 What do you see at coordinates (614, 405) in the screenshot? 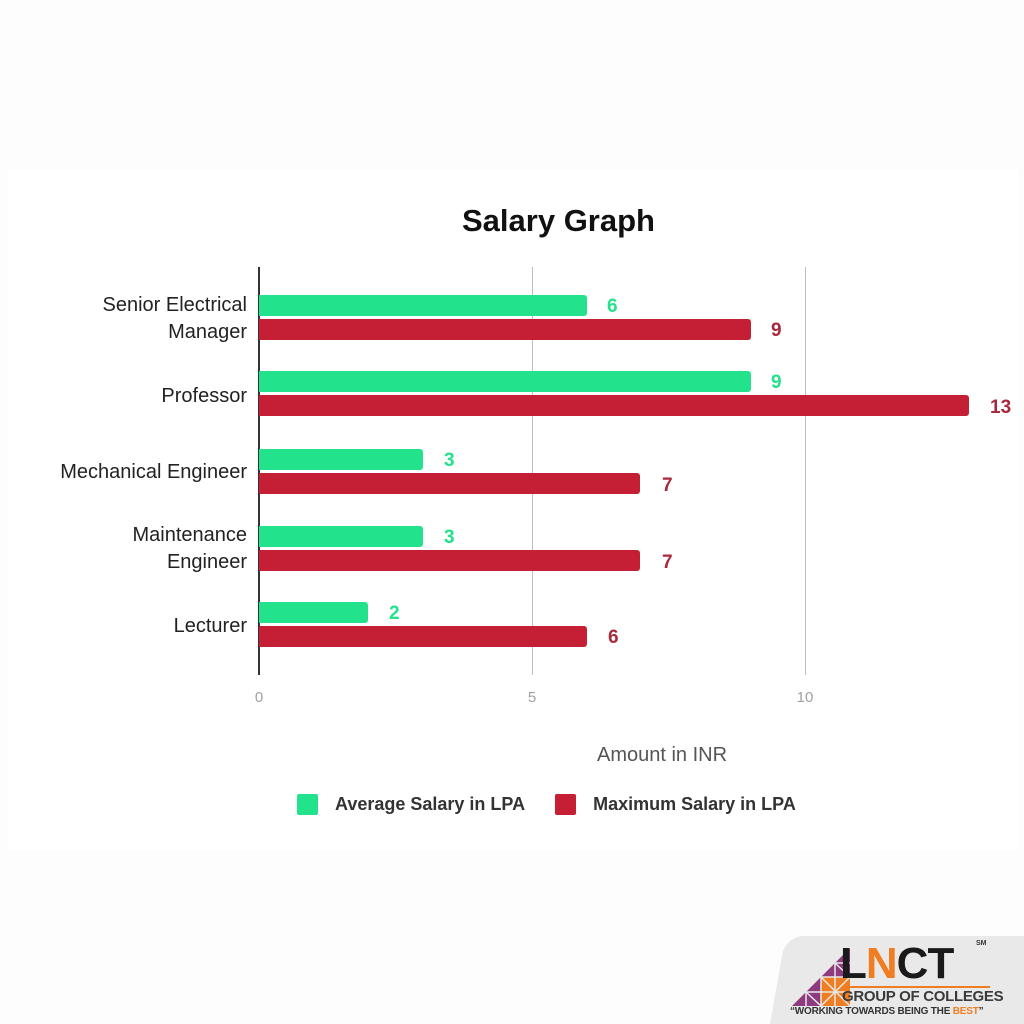
I see `bar-max-professor` at bounding box center [614, 405].